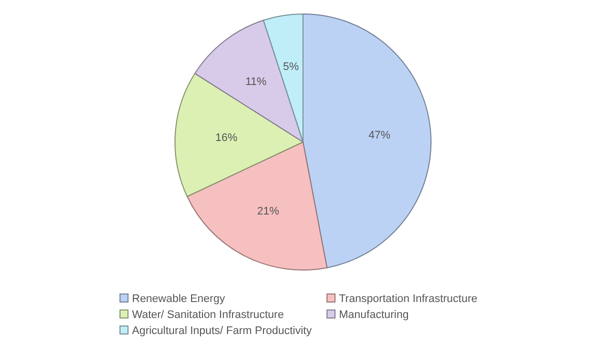  Describe the element at coordinates (374, 314) in the screenshot. I see `legend-label: Manufacturing` at that location.